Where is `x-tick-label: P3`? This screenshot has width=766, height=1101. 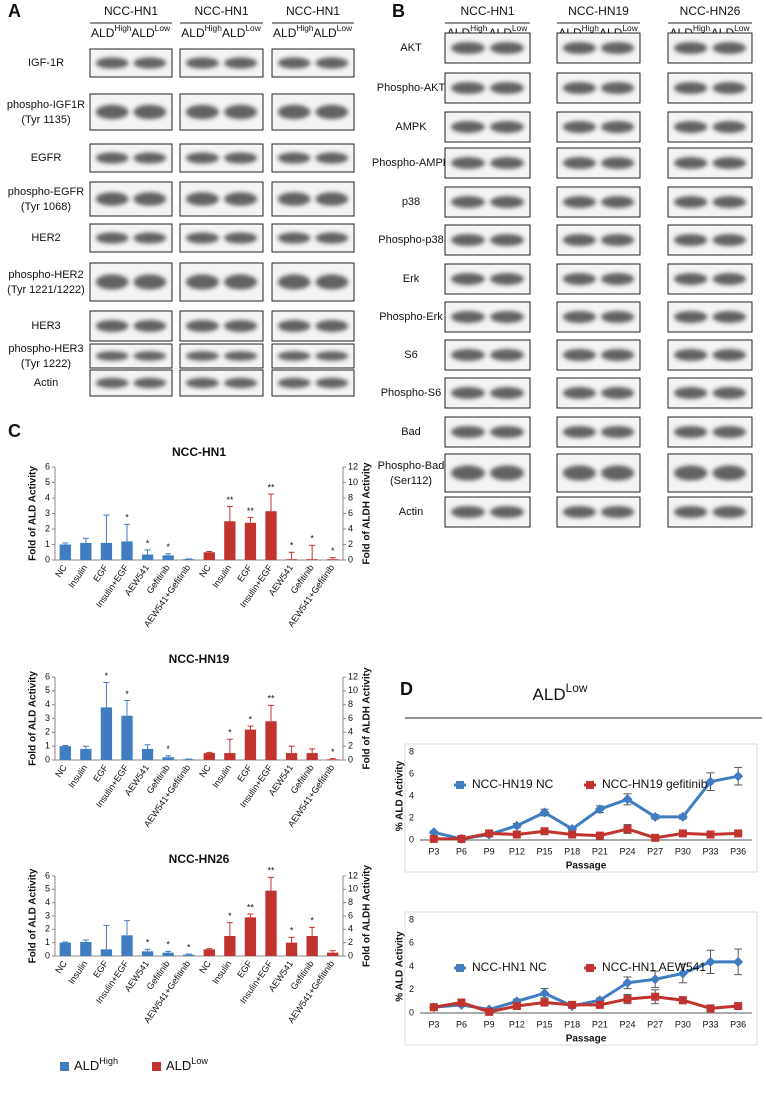 x-tick-label: P3 is located at coordinates (433, 1024).